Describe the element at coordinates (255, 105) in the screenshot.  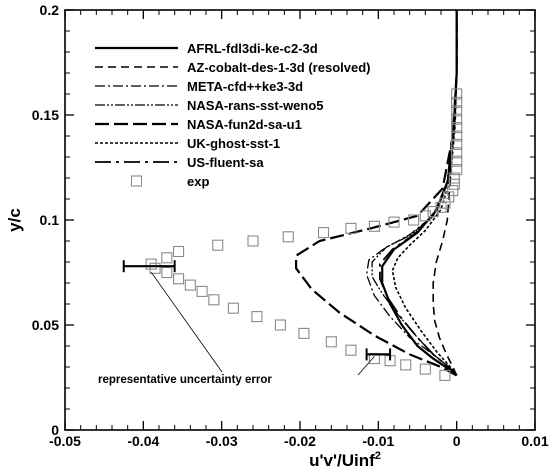
I see `legend-label: NASA-rans-sst-weno5` at that location.